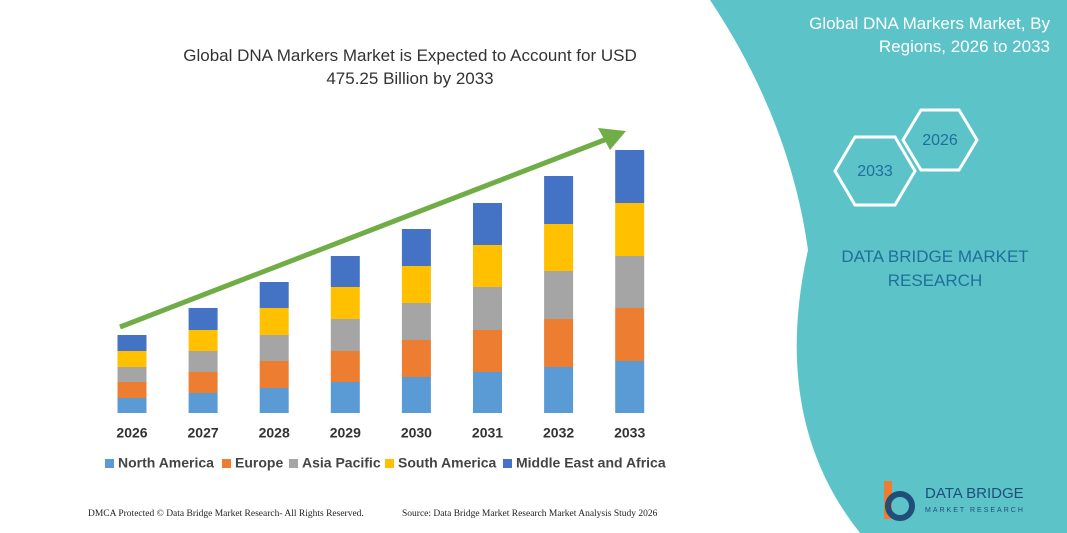 The width and height of the screenshot is (1067, 533). What do you see at coordinates (203, 433) in the screenshot?
I see `x-tick-label: 2027` at bounding box center [203, 433].